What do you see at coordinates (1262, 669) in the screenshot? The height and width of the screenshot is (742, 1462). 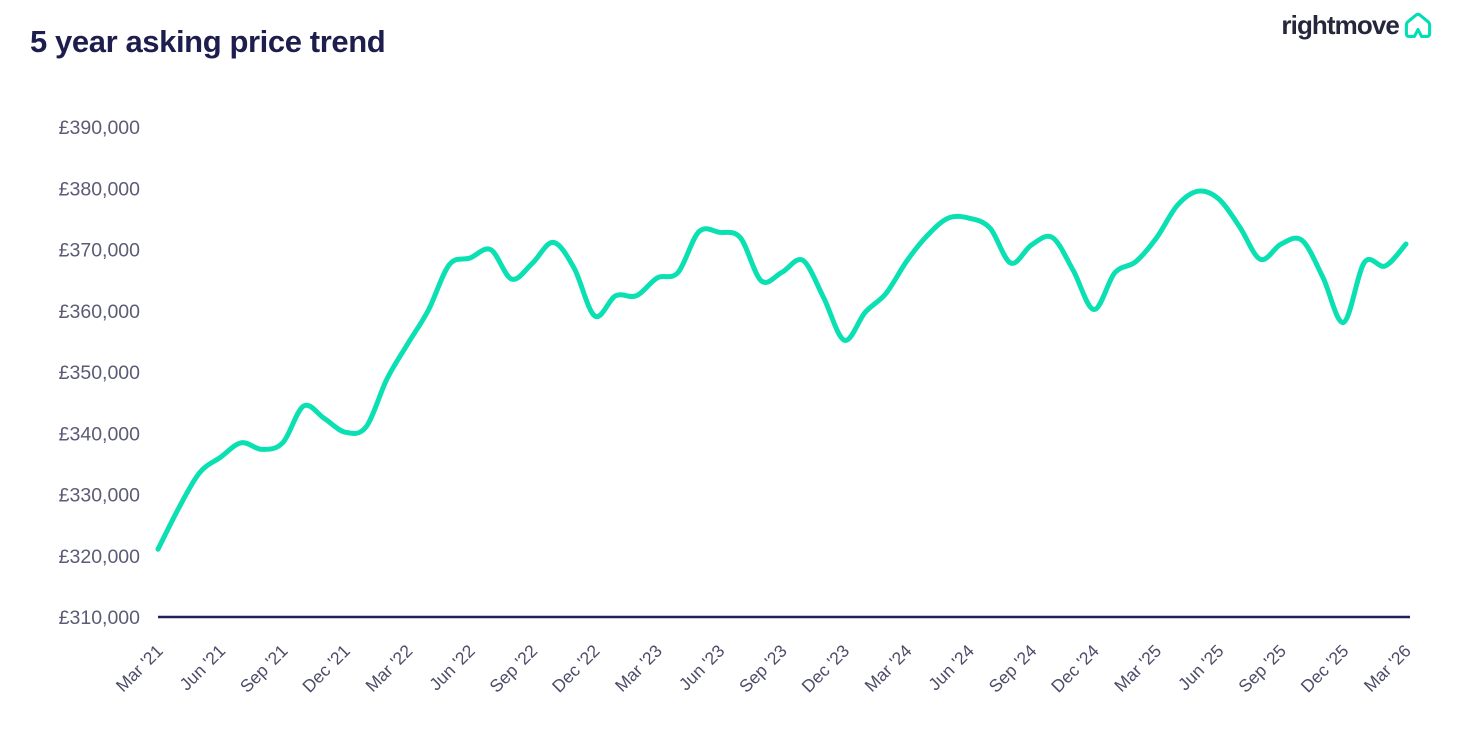 I see `x-tick-label: Sep '25` at bounding box center [1262, 669].